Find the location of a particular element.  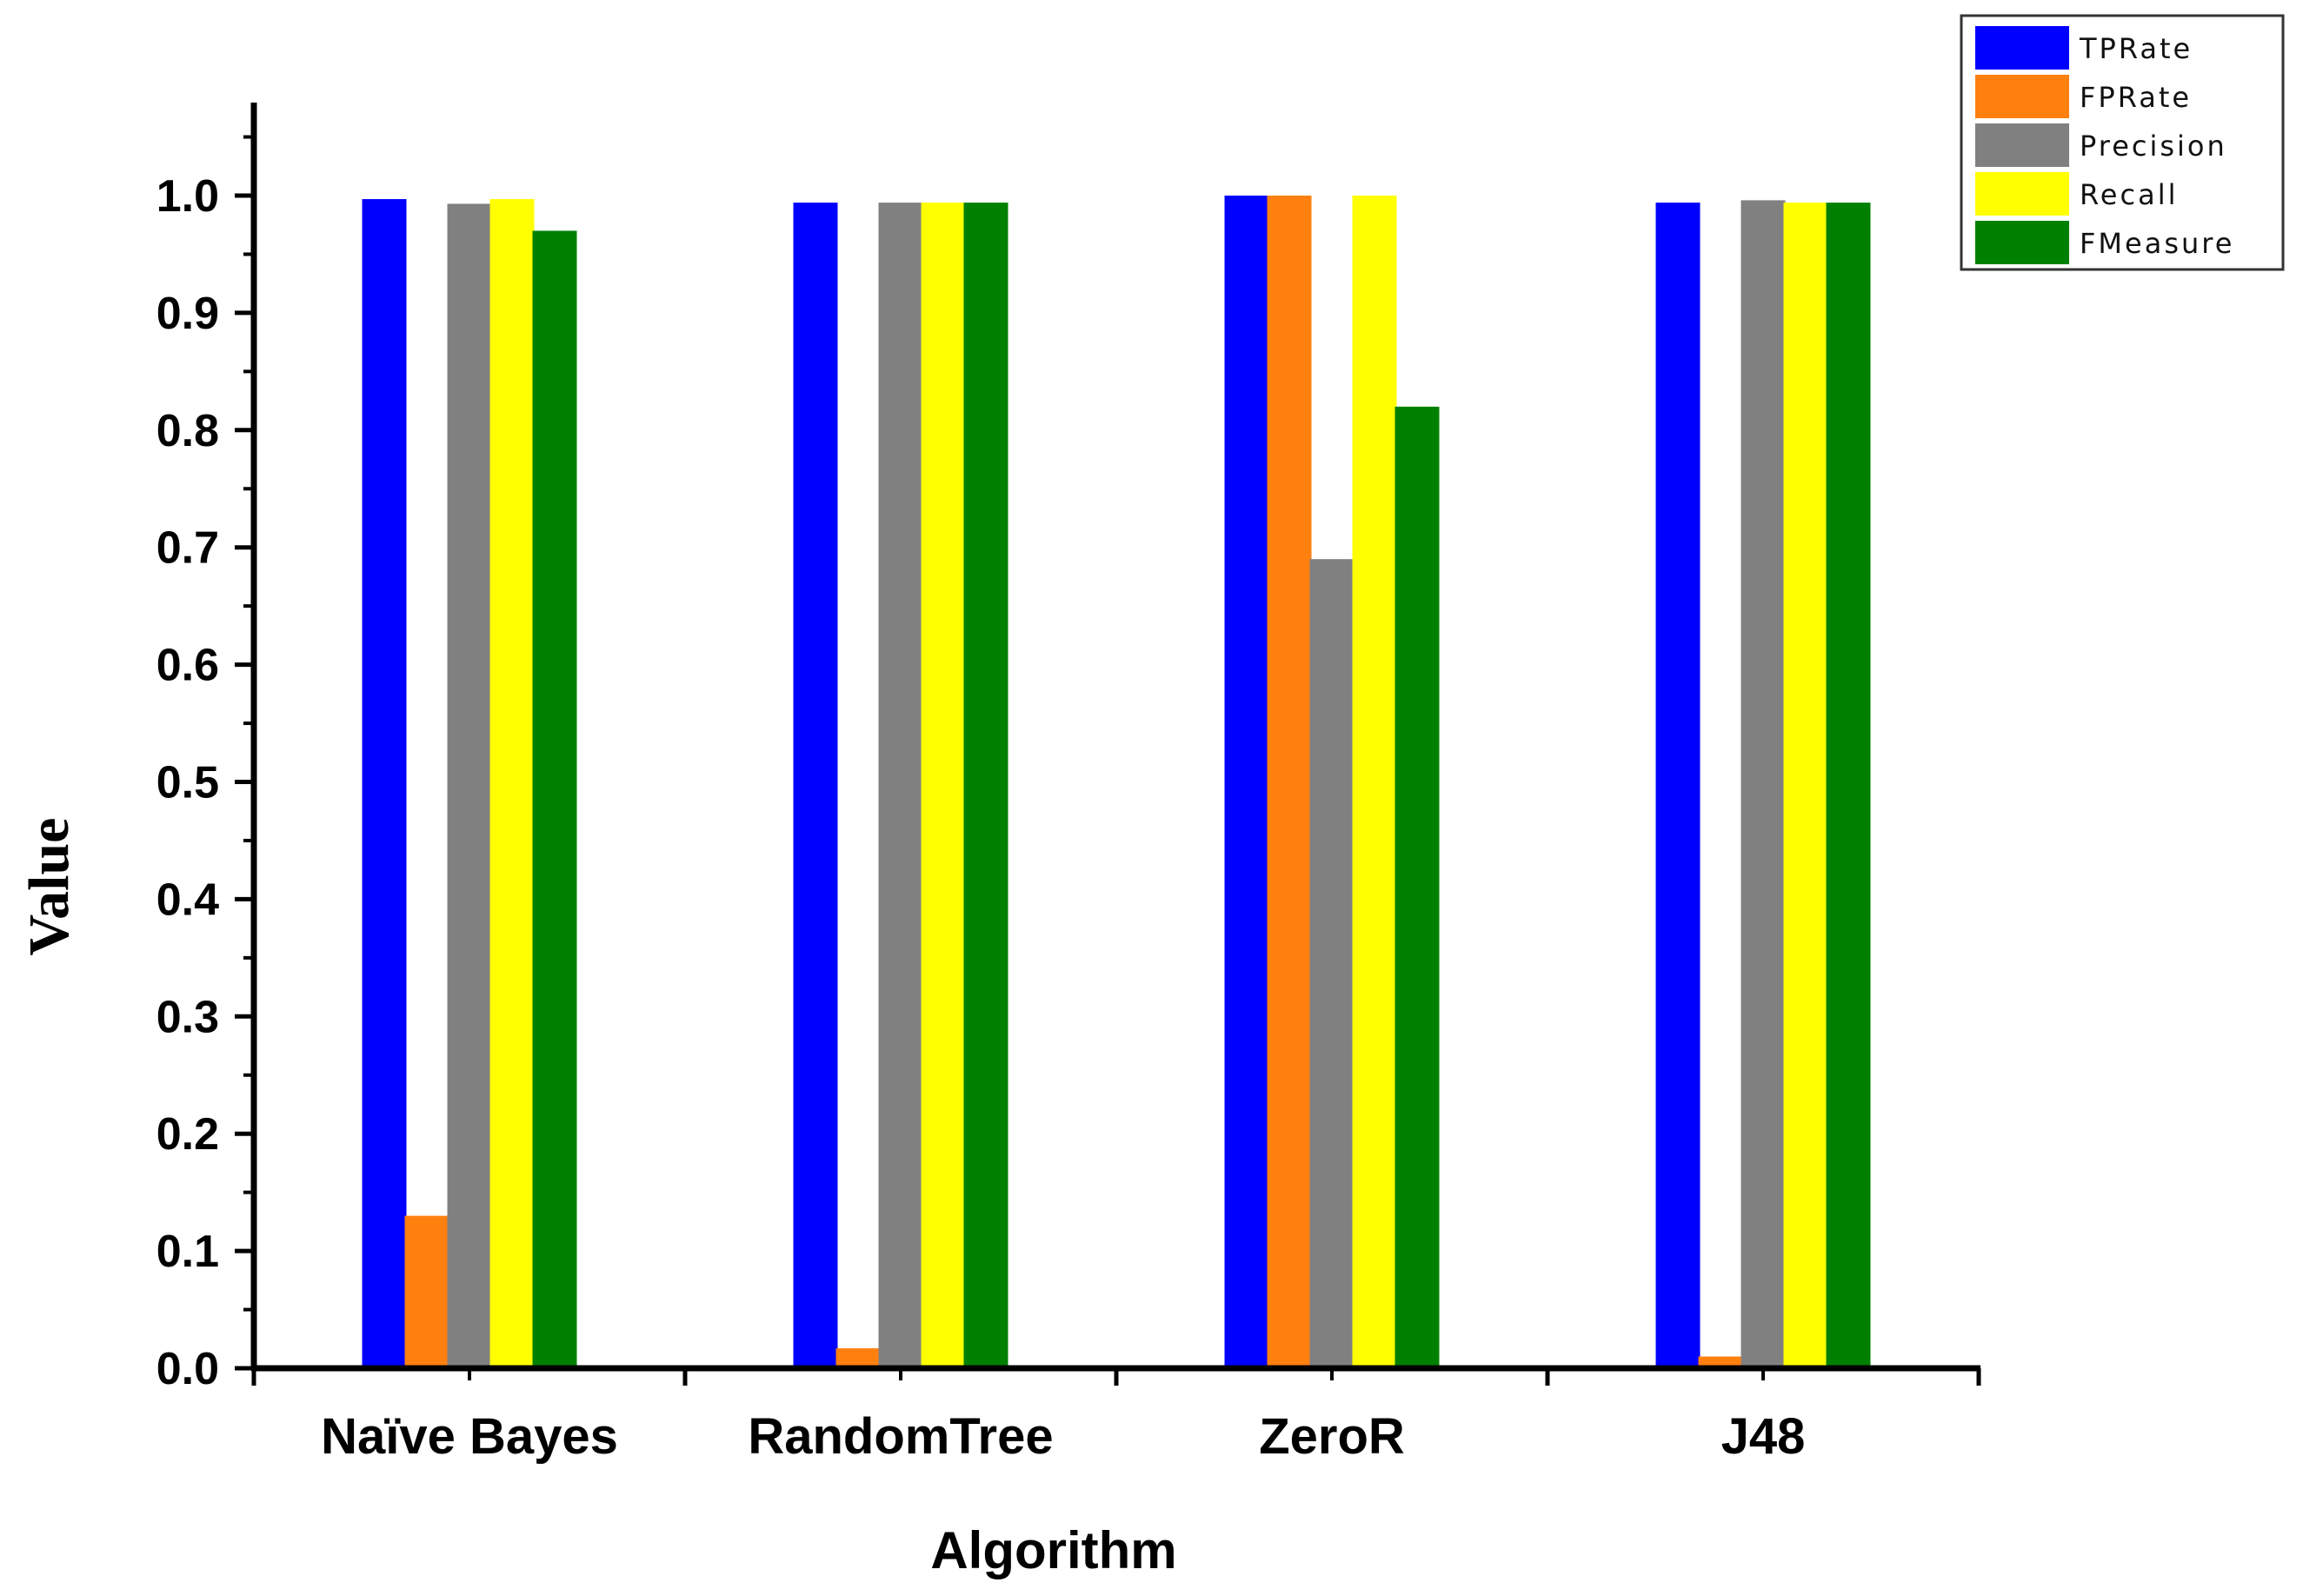

y-tick-label: 0.0 is located at coordinates (187, 1369).